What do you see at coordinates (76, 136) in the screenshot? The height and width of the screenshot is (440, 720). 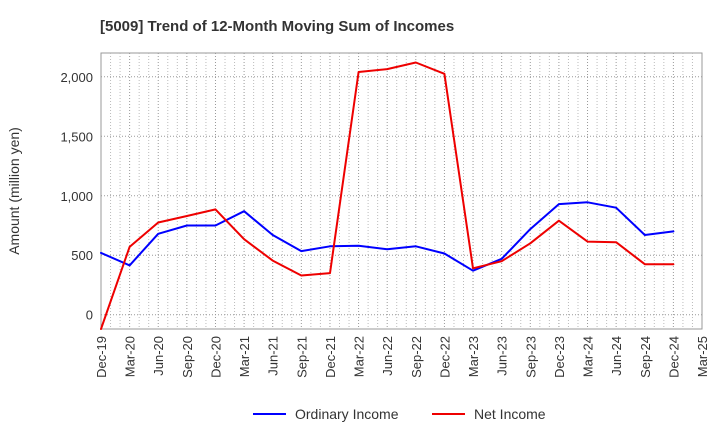 I see `y-tick-label: 1,500` at bounding box center [76, 136].